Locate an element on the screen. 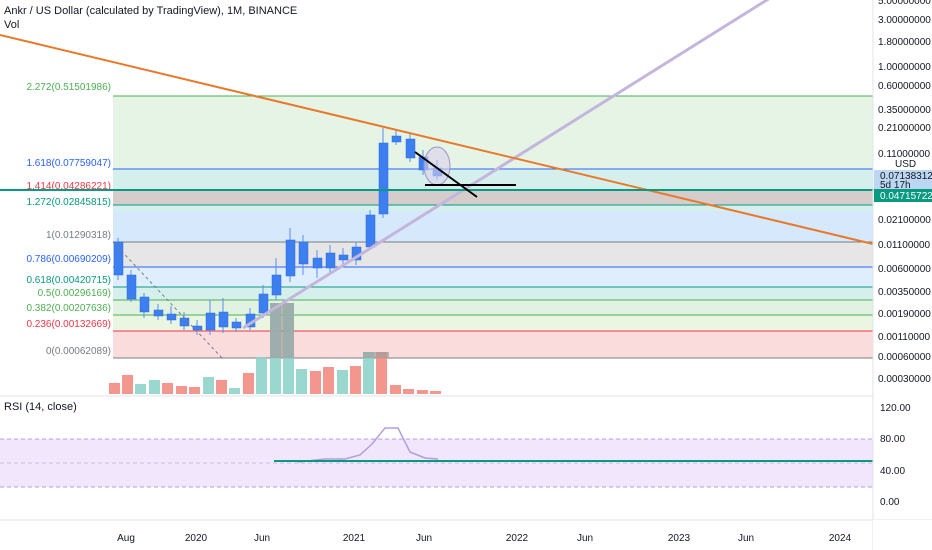  price-tick-label: 0.00190000 is located at coordinates (904, 314).